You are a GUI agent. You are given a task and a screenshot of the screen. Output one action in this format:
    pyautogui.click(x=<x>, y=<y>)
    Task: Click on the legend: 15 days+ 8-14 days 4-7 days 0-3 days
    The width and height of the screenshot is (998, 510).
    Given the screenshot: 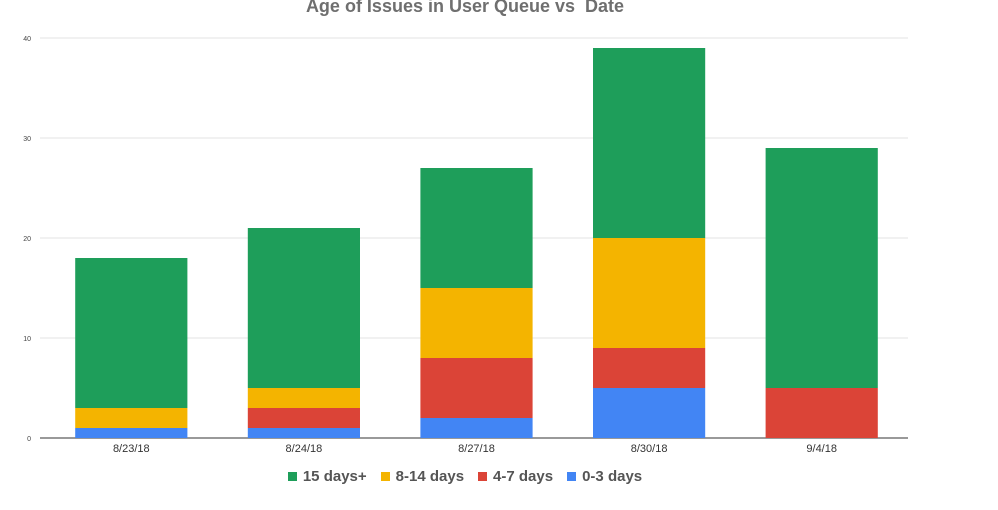 What is the action you would take?
    pyautogui.click(x=465, y=476)
    